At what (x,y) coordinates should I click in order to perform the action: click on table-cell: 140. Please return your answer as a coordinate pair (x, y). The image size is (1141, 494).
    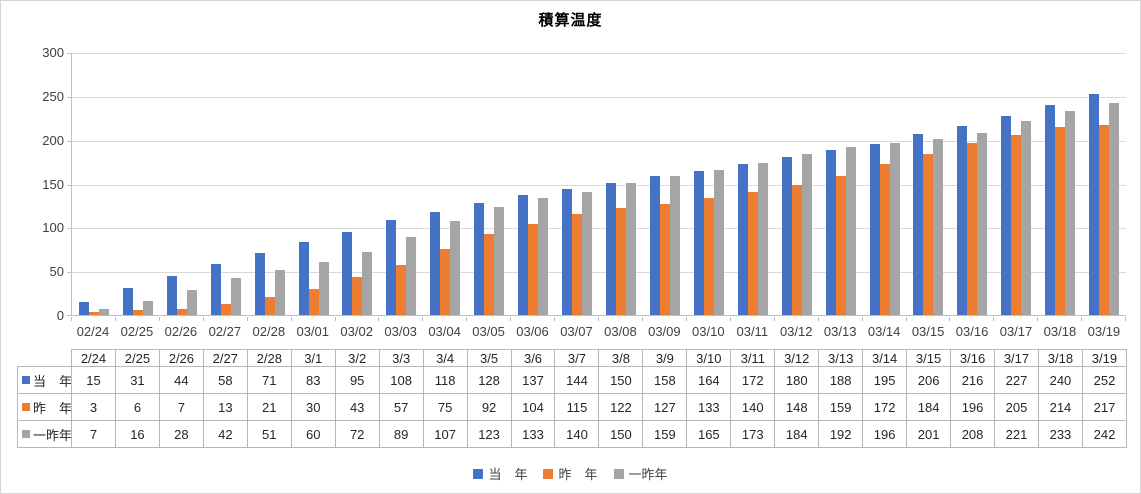
    Looking at the image, I should click on (753, 407).